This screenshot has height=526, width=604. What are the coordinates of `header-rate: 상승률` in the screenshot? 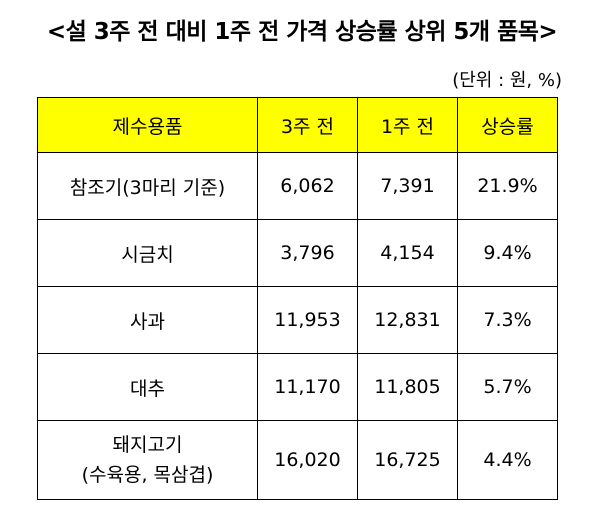 It's located at (507, 125).